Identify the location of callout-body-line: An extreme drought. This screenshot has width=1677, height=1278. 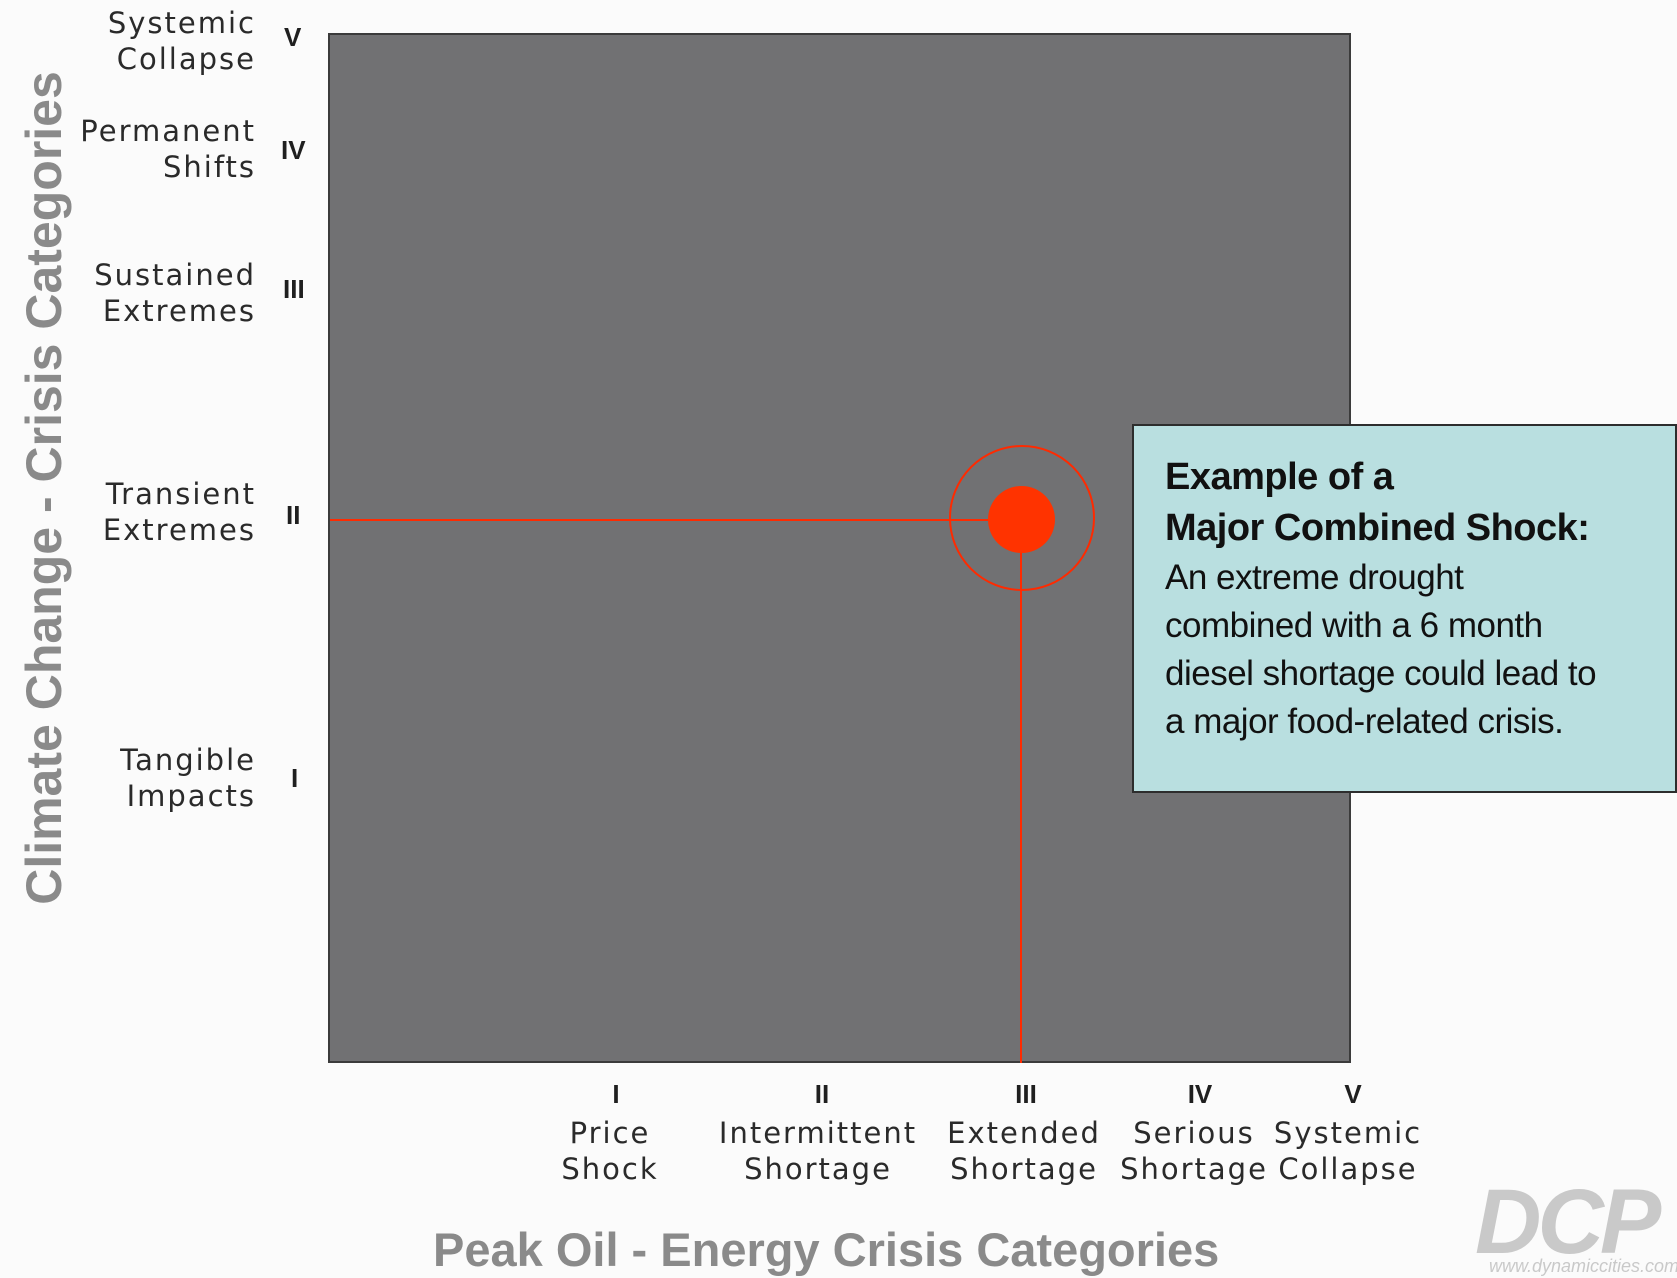
(1314, 577).